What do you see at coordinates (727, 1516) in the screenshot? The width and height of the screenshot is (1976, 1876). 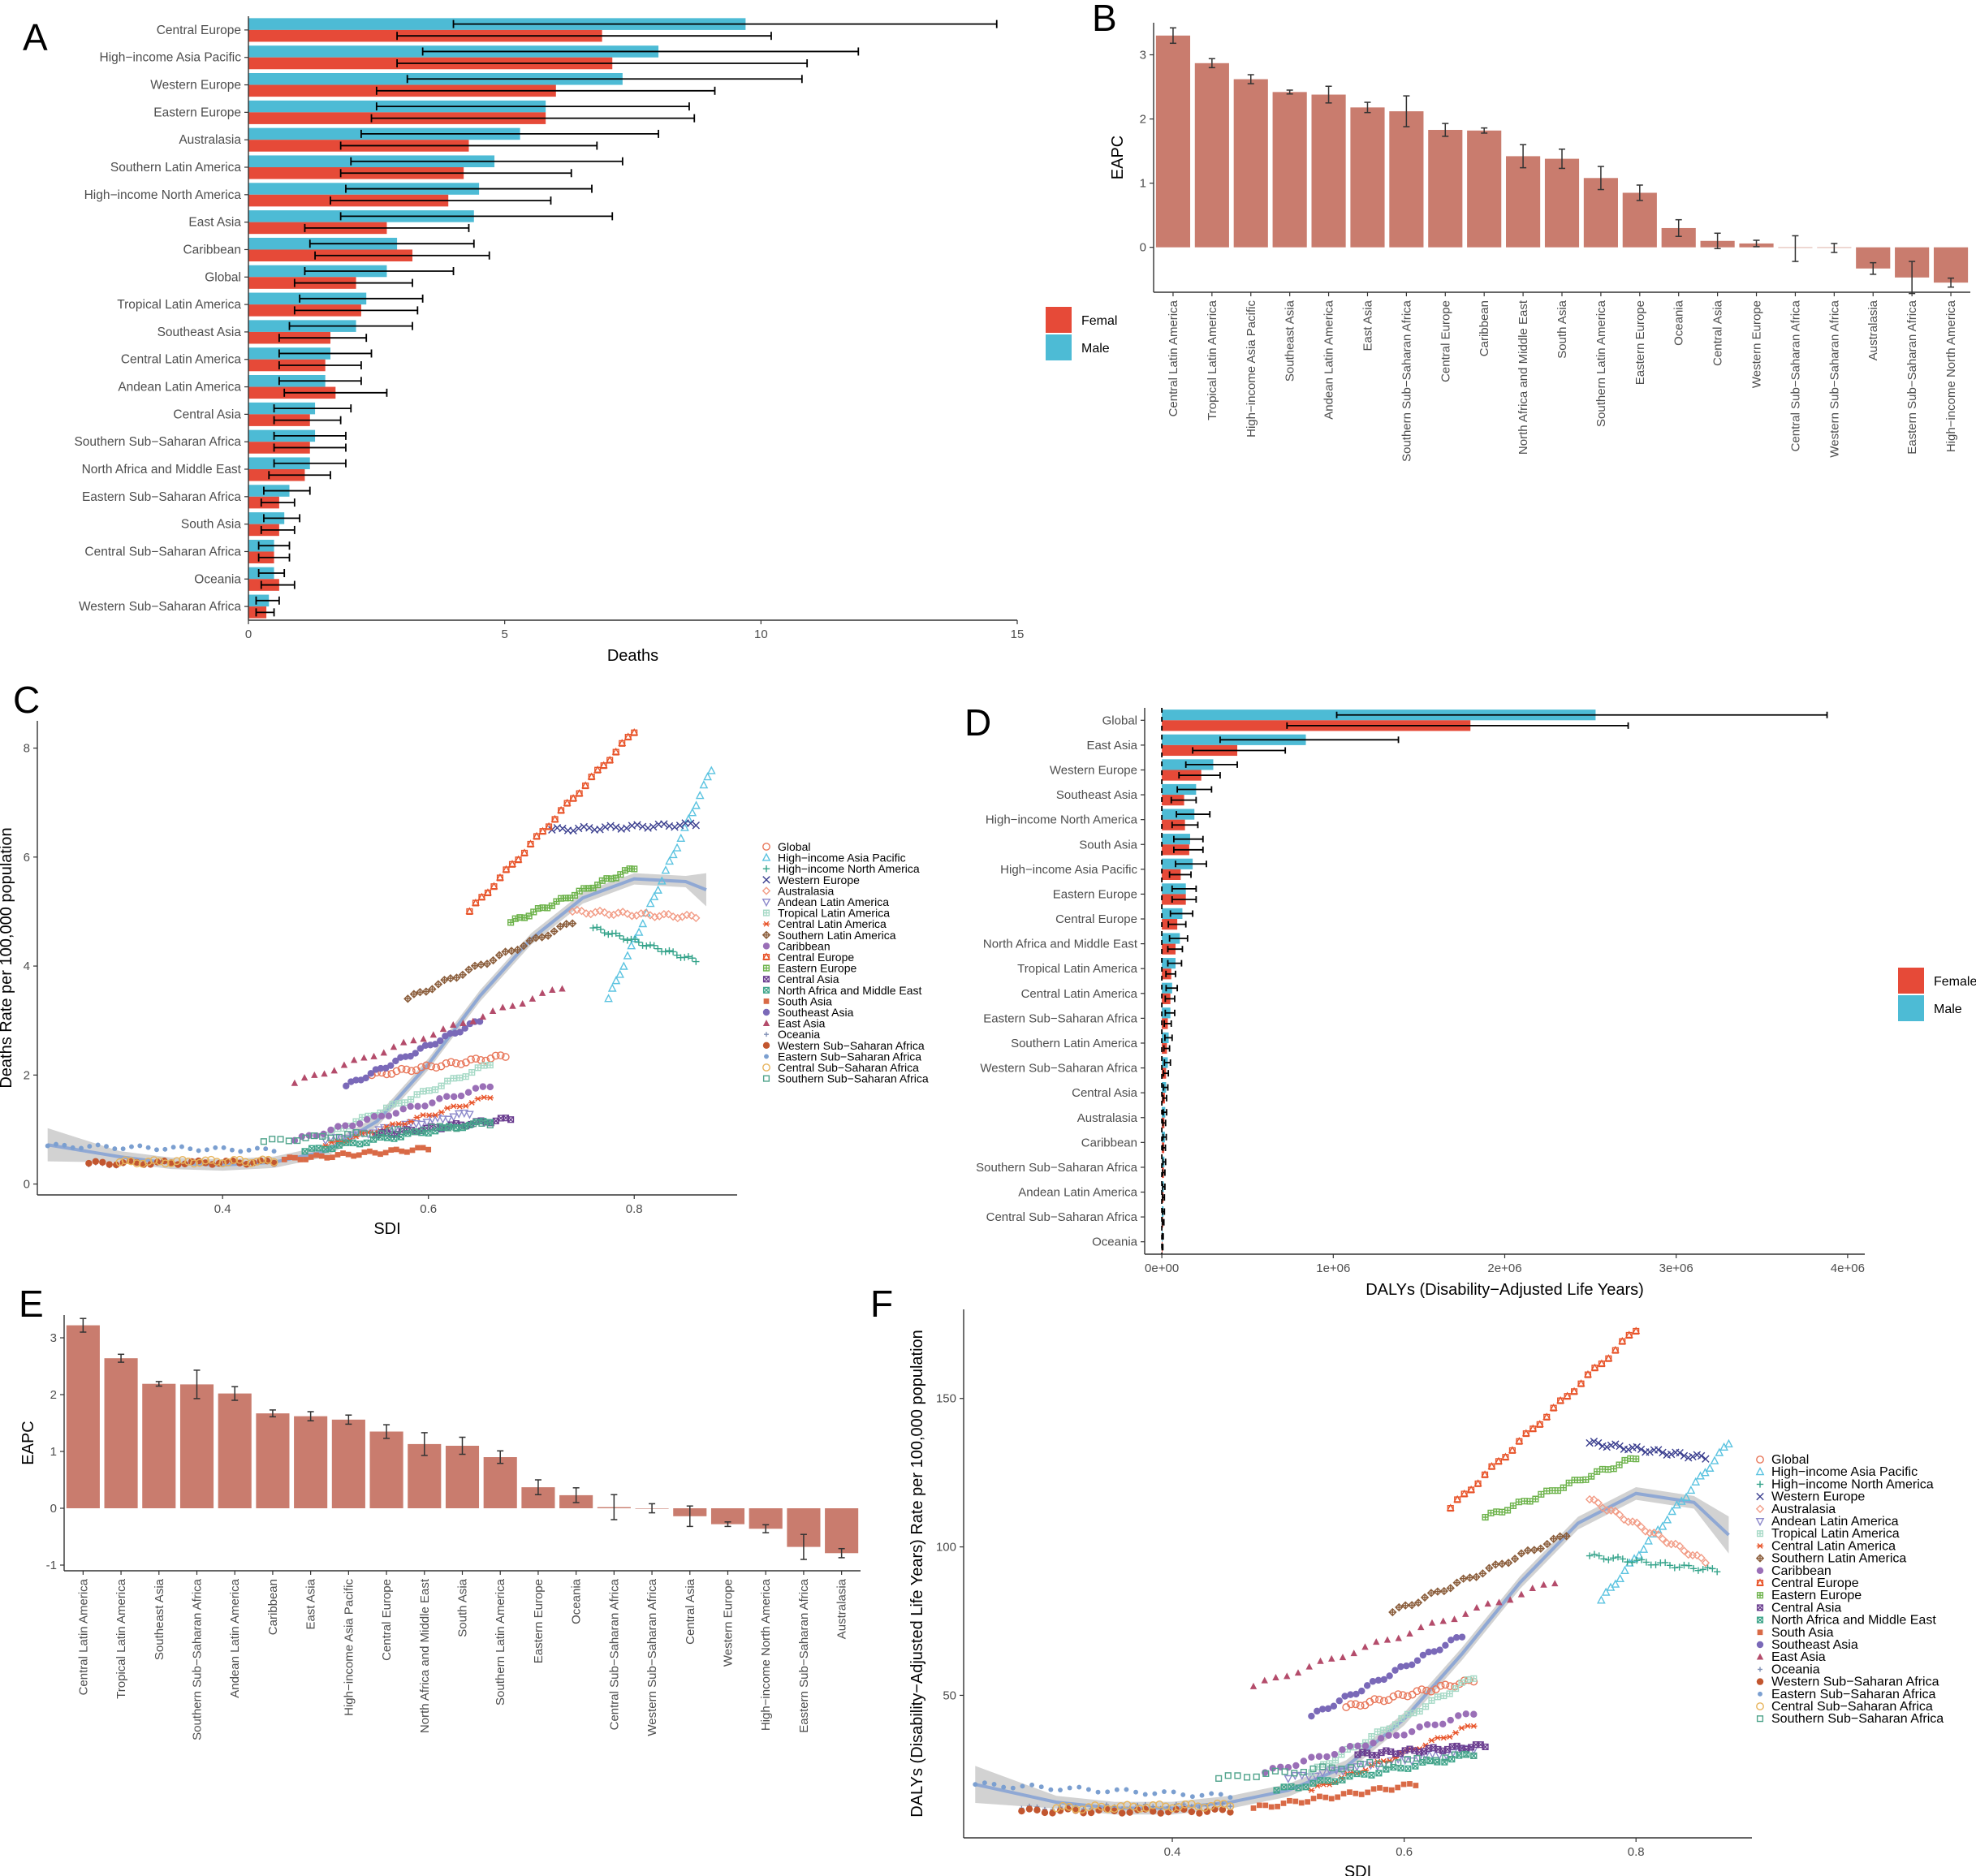 I see `eapc-bar` at bounding box center [727, 1516].